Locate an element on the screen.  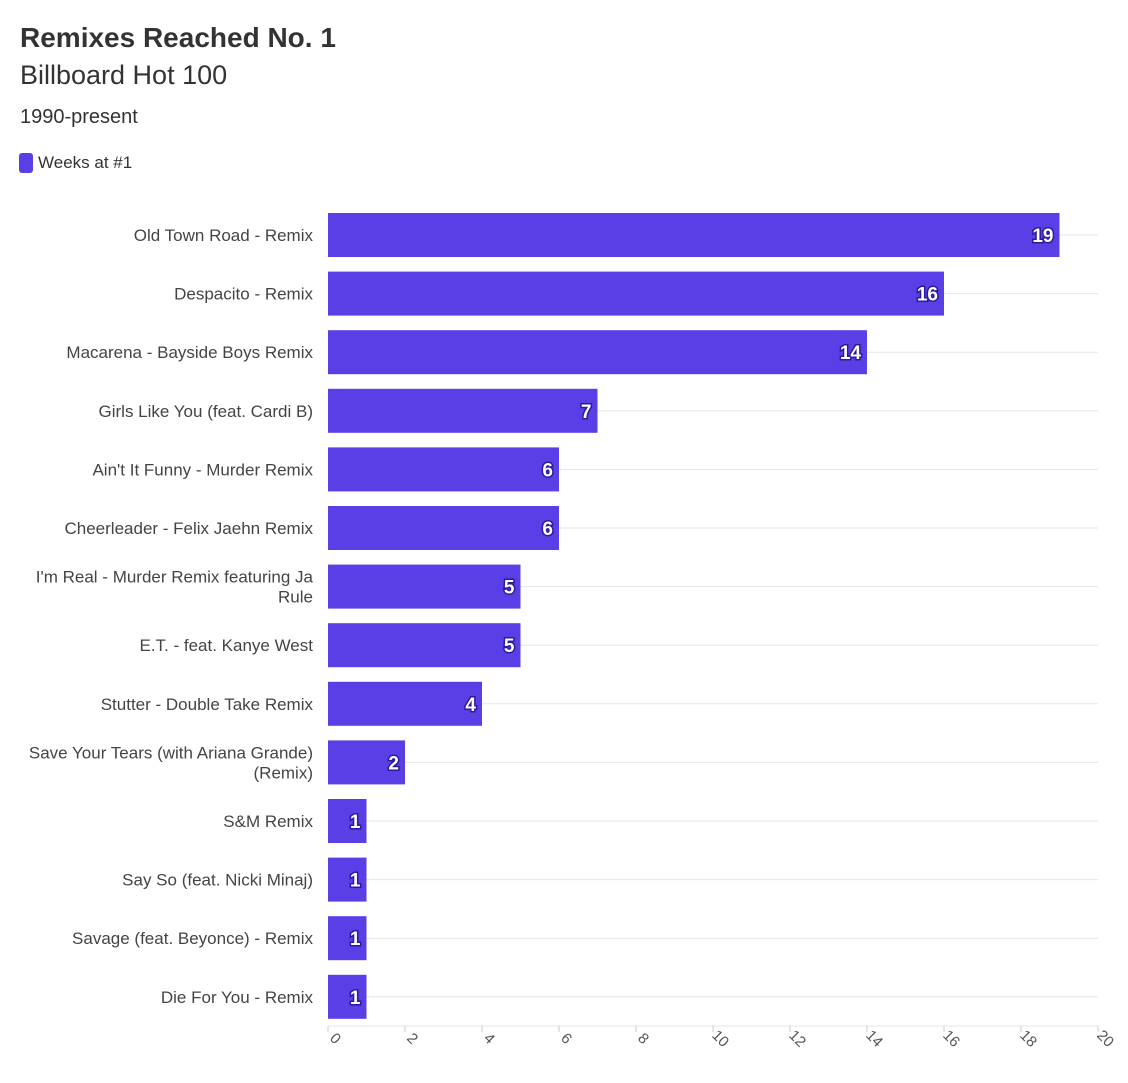
category-label: S&M Remix is located at coordinates (268, 821).